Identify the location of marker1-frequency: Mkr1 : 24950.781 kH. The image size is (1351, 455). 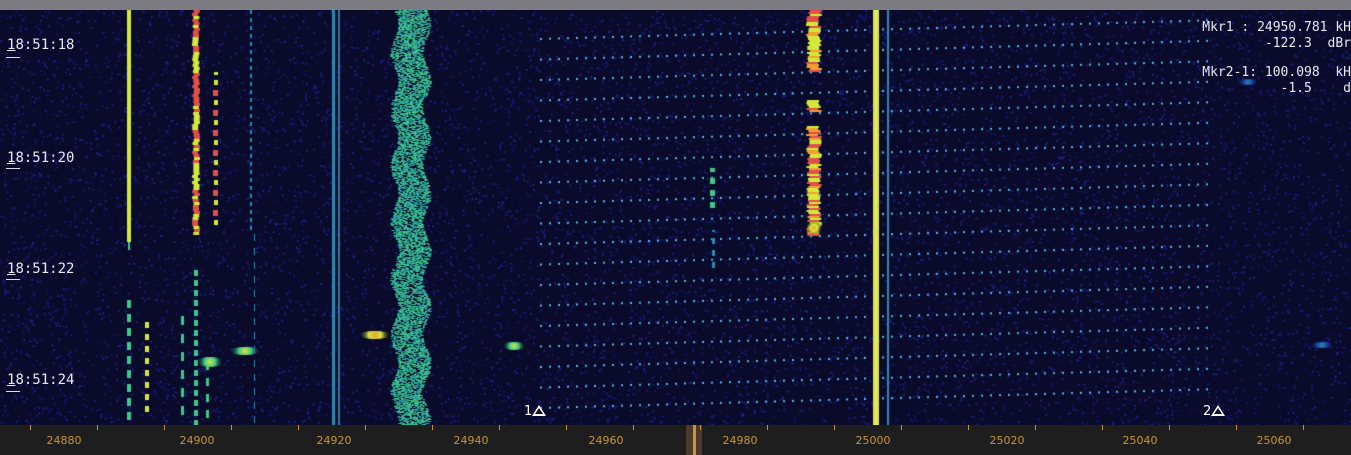
(1276, 27).